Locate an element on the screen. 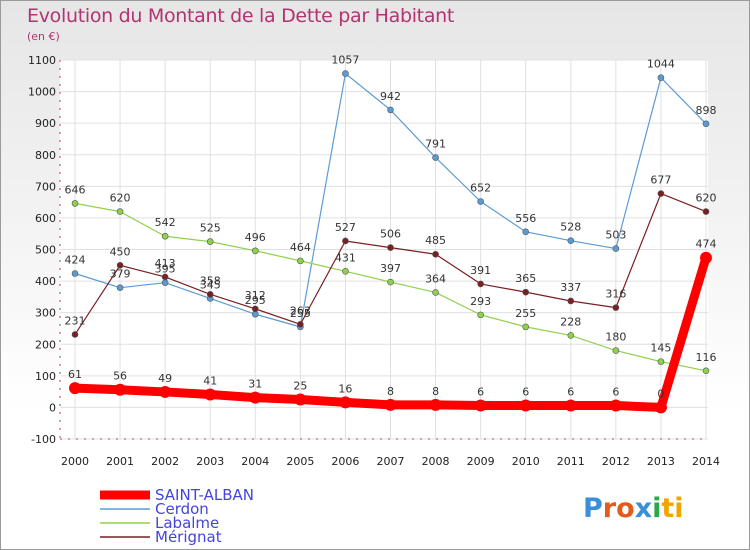  y-tick-label: 500 is located at coordinates (45, 250).